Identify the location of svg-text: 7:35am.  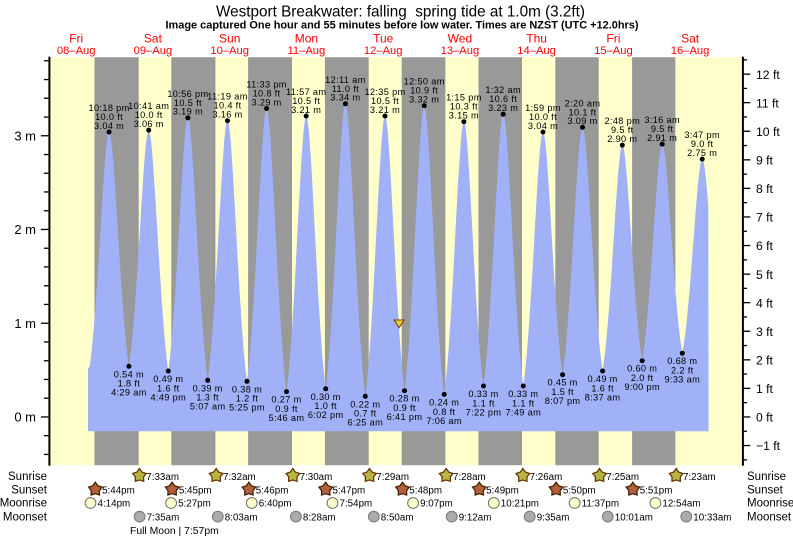
(163, 518).